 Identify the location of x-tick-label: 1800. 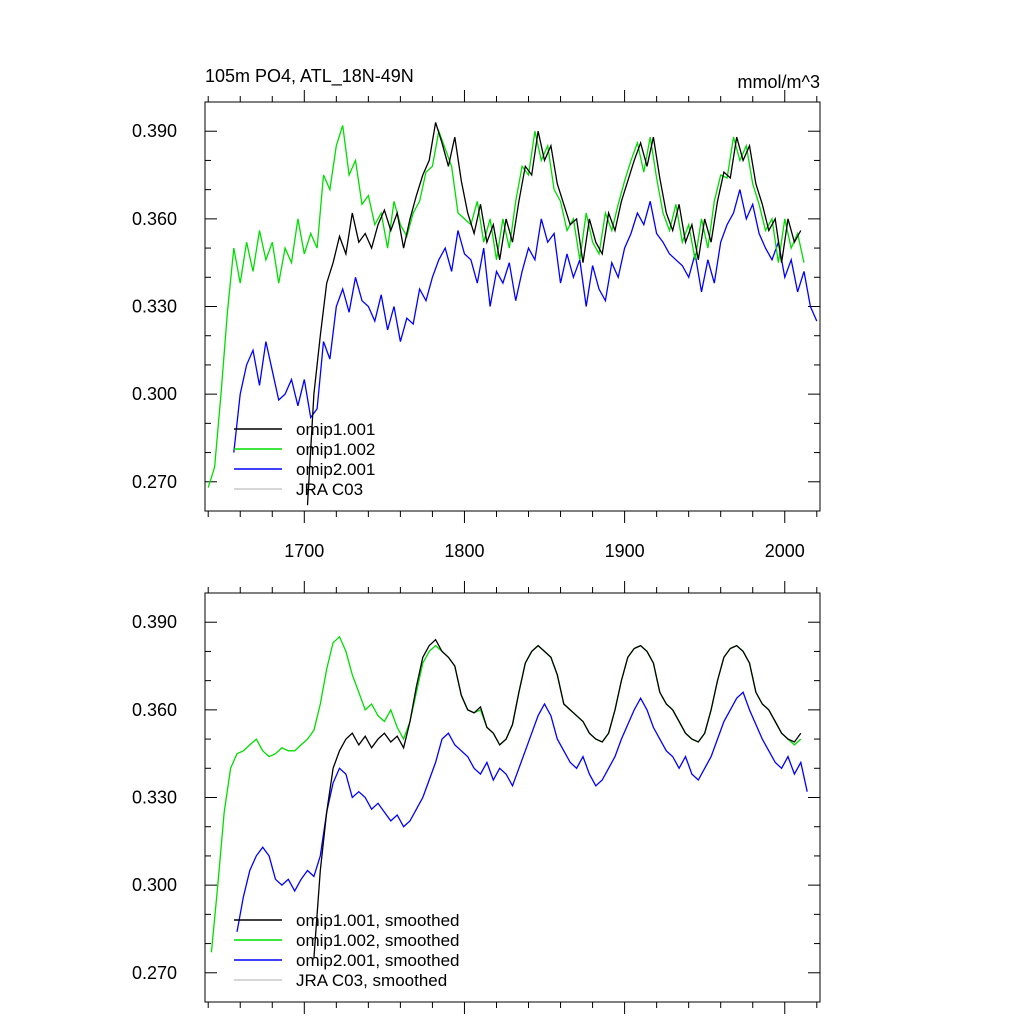
(464, 551).